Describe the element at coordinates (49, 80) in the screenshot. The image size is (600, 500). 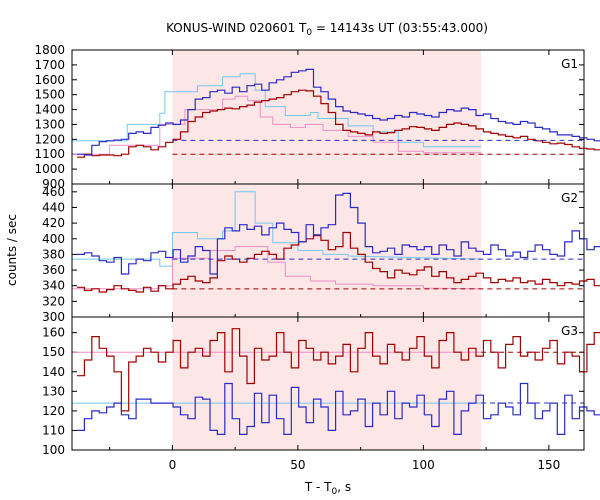
I see `y-tick-label: 1600` at that location.